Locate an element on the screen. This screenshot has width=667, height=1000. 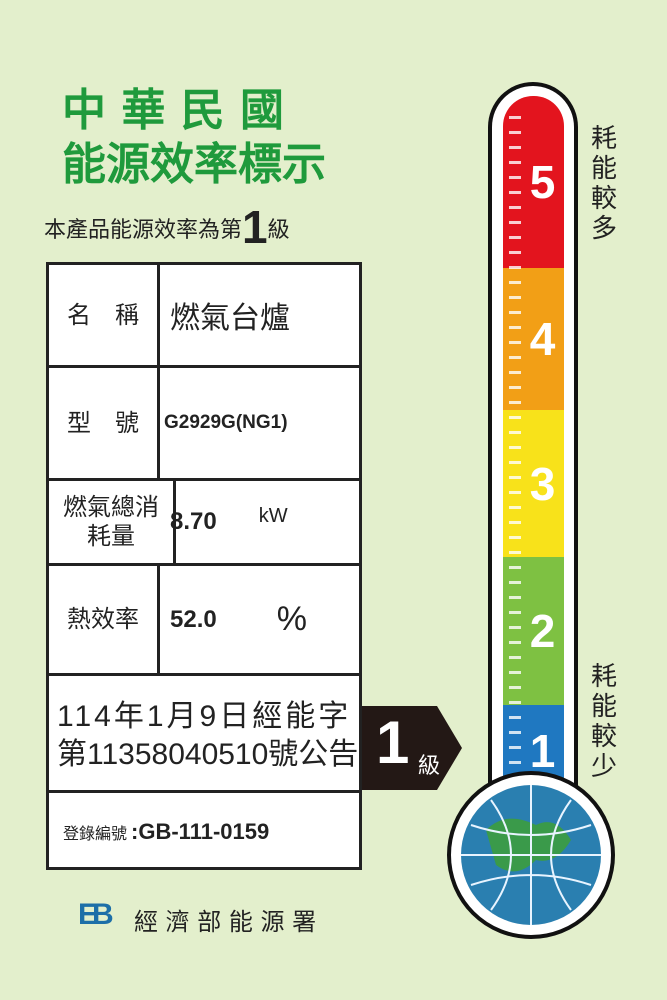
arrow-grade: 1 is located at coordinates (393, 742).